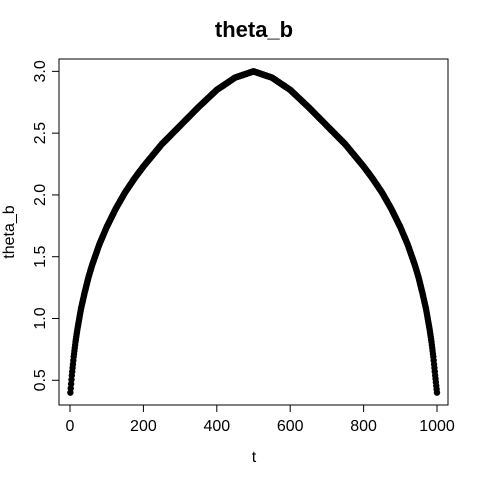 This screenshot has width=480, height=480. What do you see at coordinates (40, 256) in the screenshot?
I see `y-tick-label: 1.5` at bounding box center [40, 256].